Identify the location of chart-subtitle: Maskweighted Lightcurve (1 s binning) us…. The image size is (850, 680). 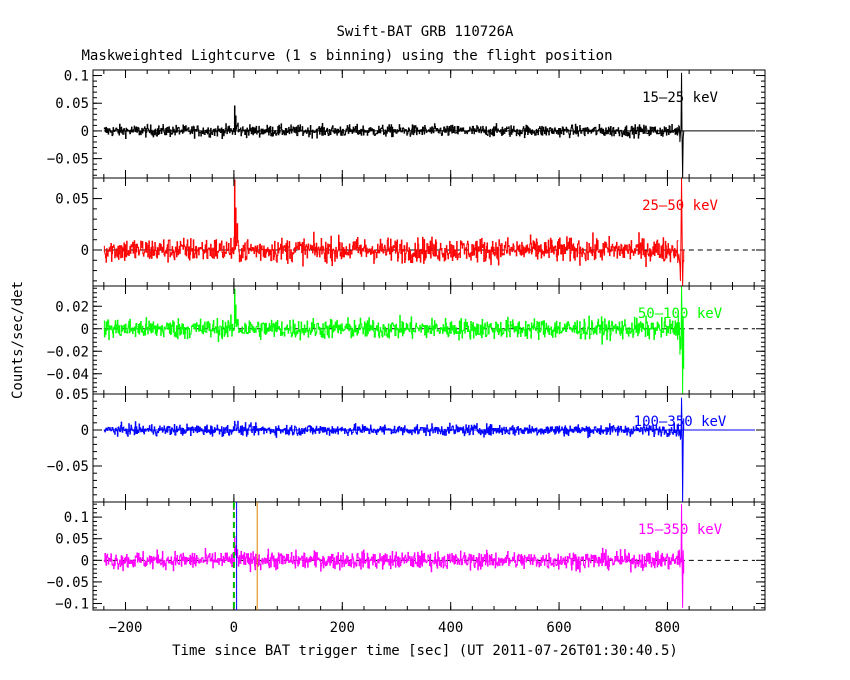
(346, 56).